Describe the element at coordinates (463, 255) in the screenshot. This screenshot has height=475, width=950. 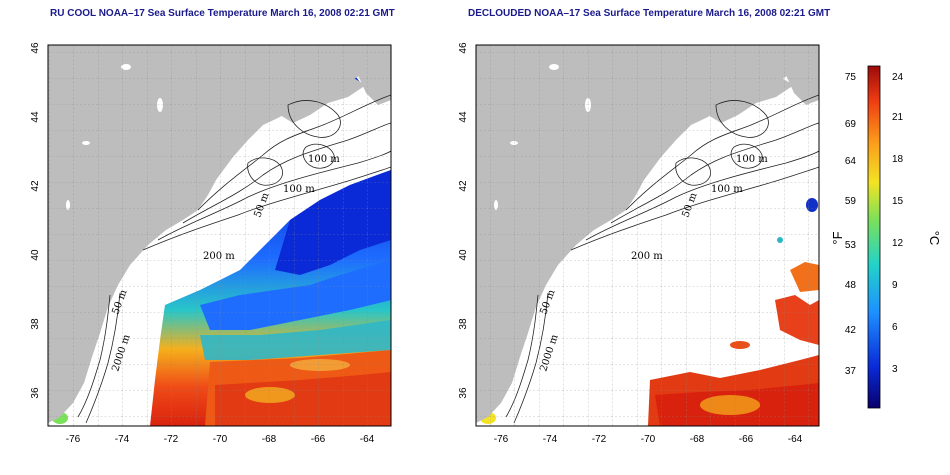
I see `panel-2-lat-tick: 40` at that location.